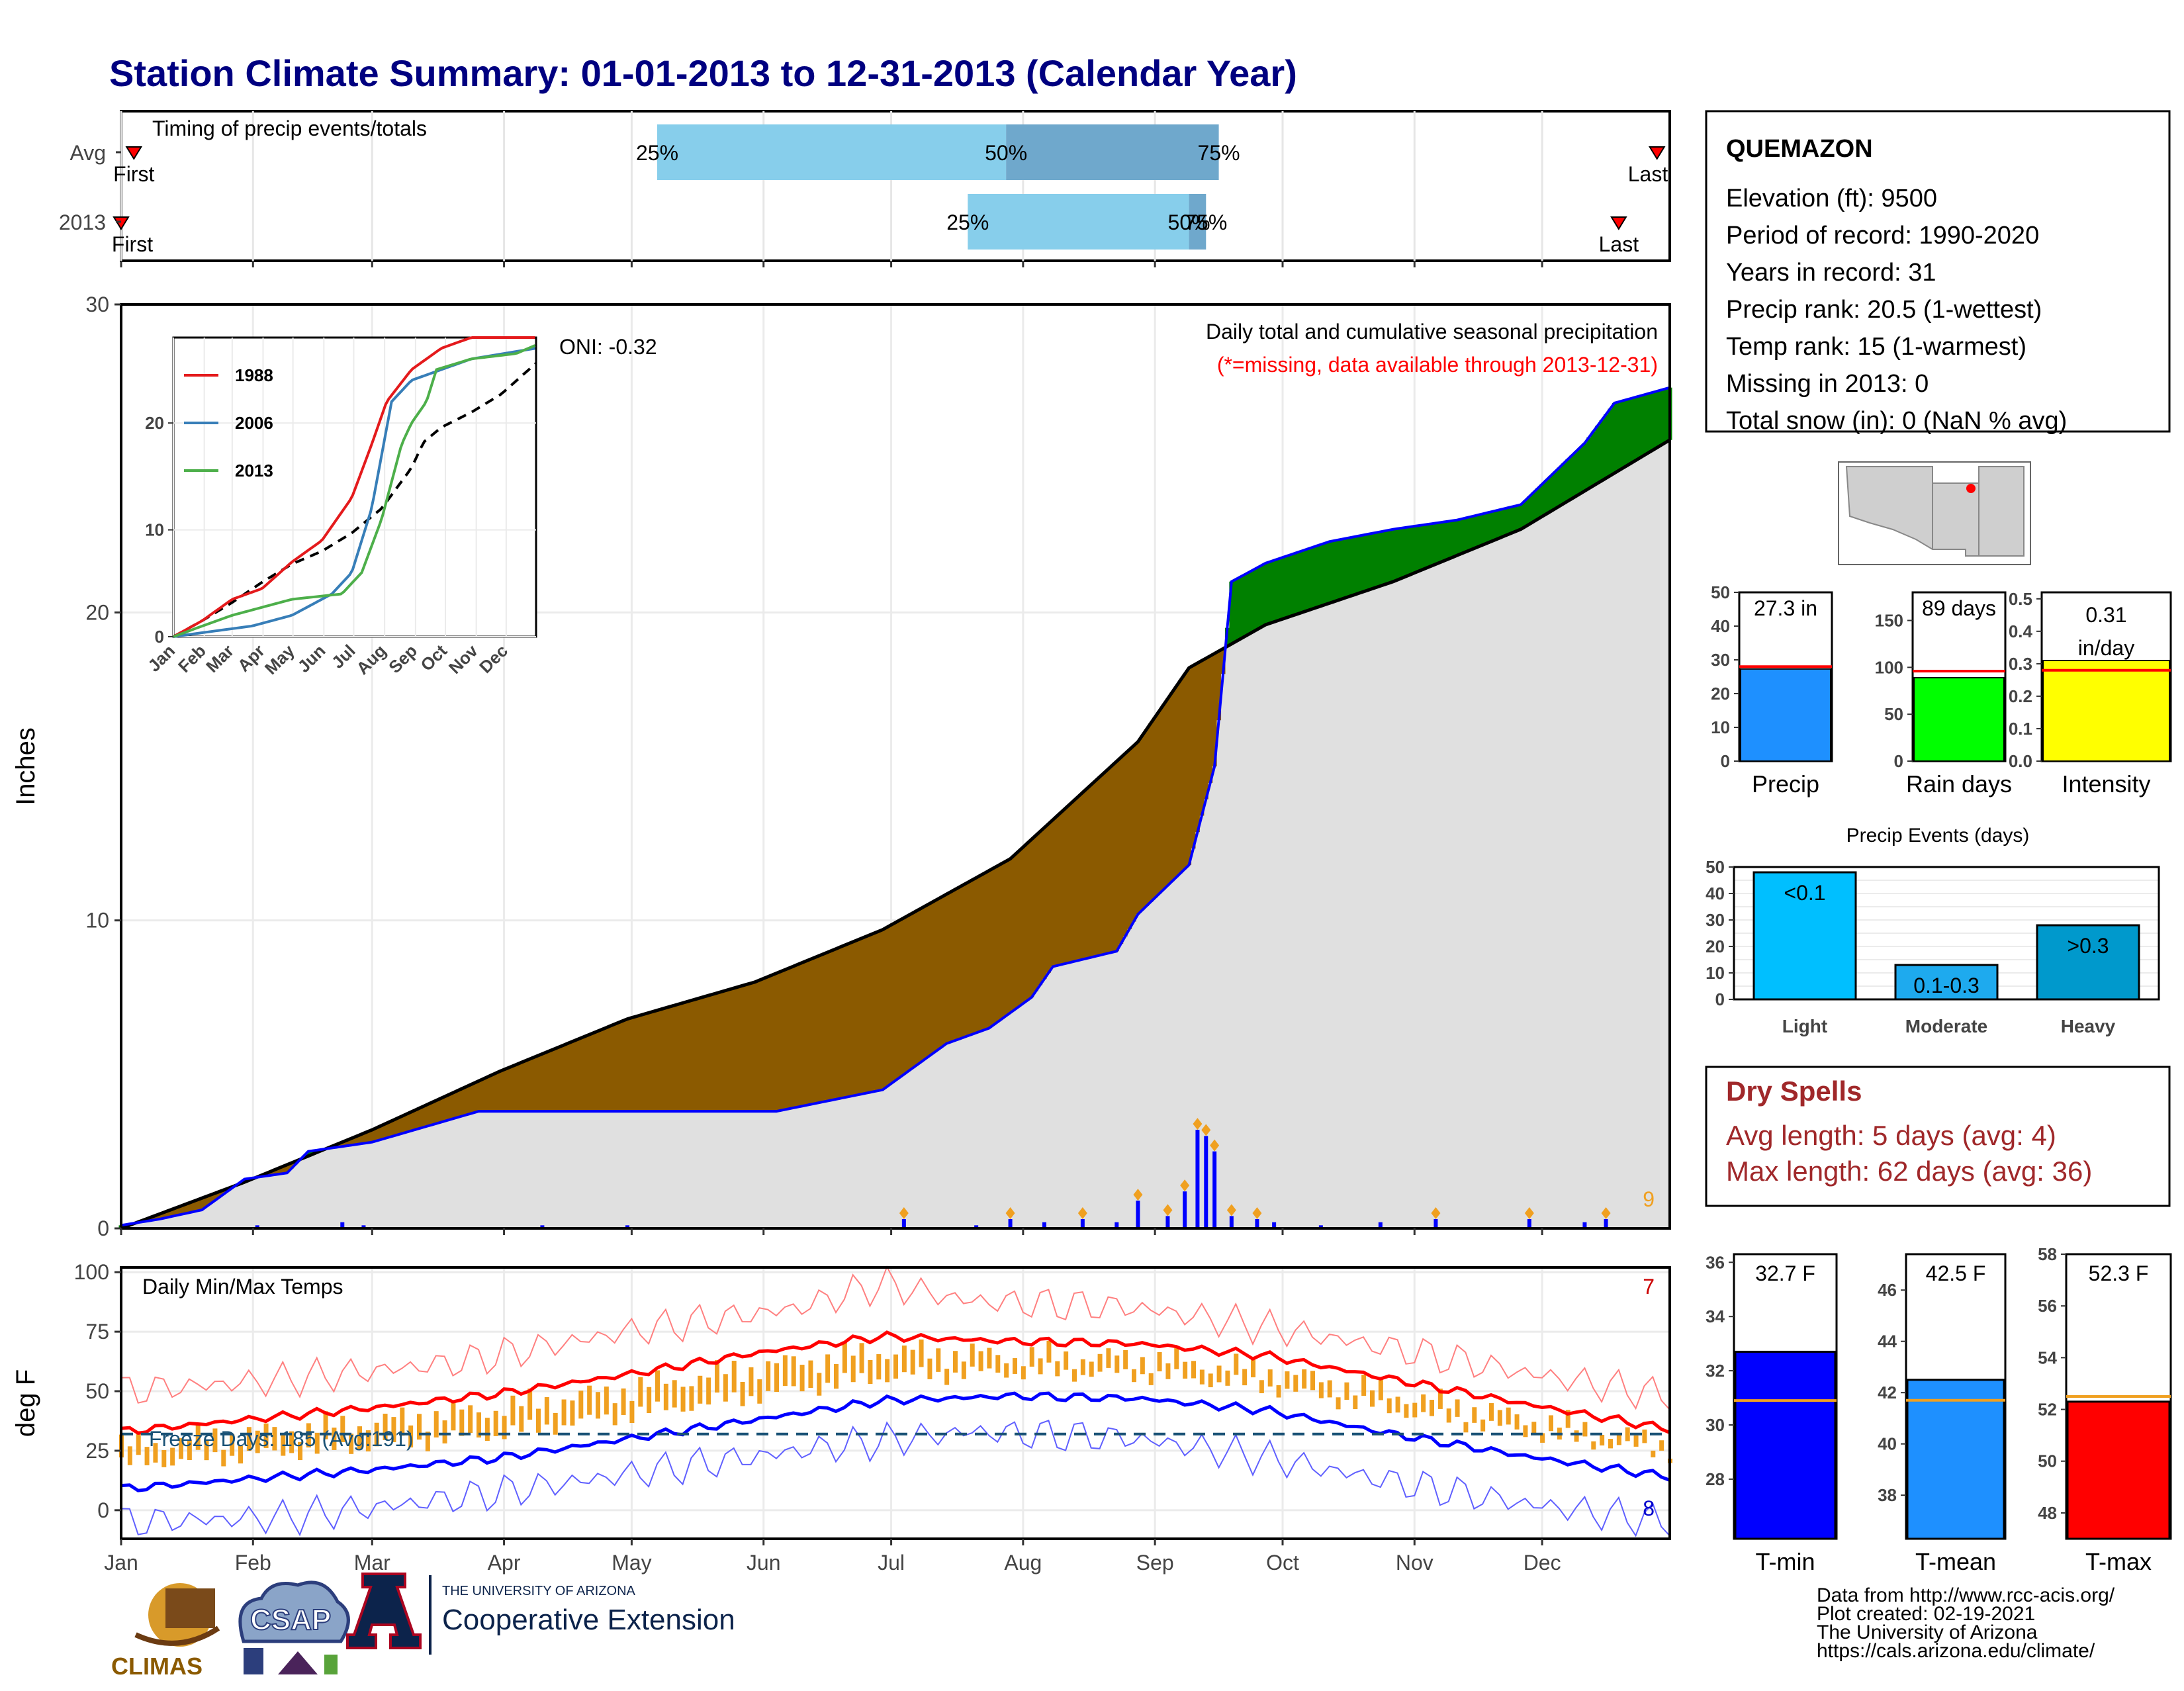  What do you see at coordinates (1189, 222) in the screenshot?
I see `timing-p50-label-1: 50%` at bounding box center [1189, 222].